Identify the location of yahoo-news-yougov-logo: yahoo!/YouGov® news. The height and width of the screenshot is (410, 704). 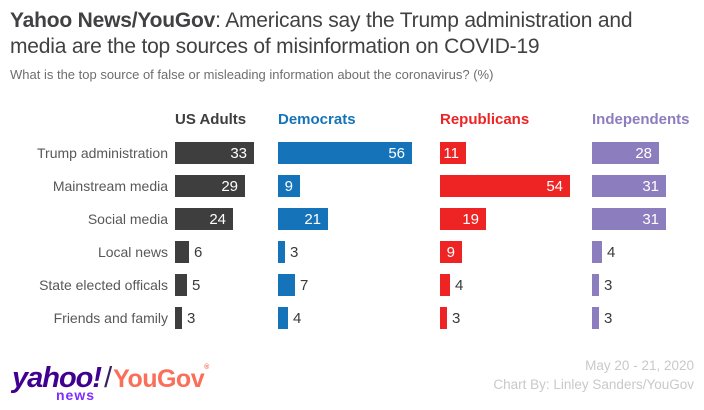
(110, 382).